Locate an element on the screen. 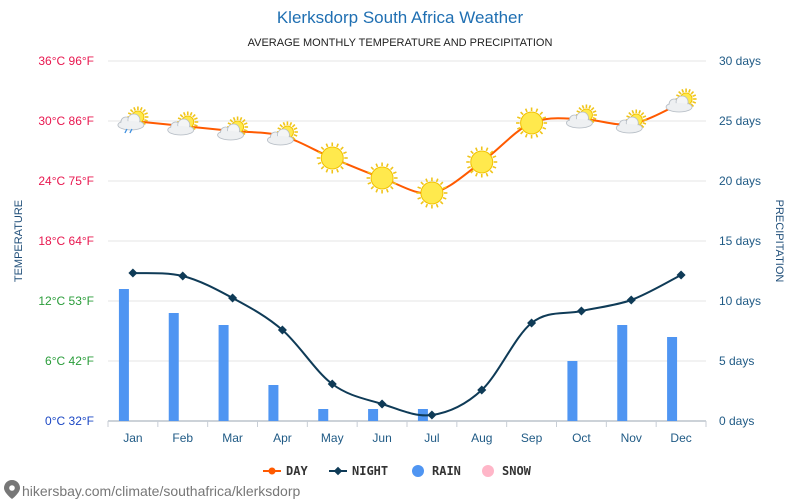 The width and height of the screenshot is (800, 500). x-tick-label: Jan is located at coordinates (132, 438).